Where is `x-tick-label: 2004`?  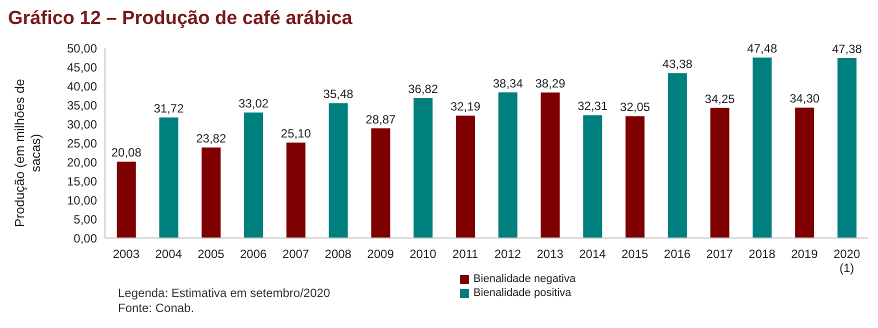
x-tick-label: 2004 is located at coordinates (168, 254).